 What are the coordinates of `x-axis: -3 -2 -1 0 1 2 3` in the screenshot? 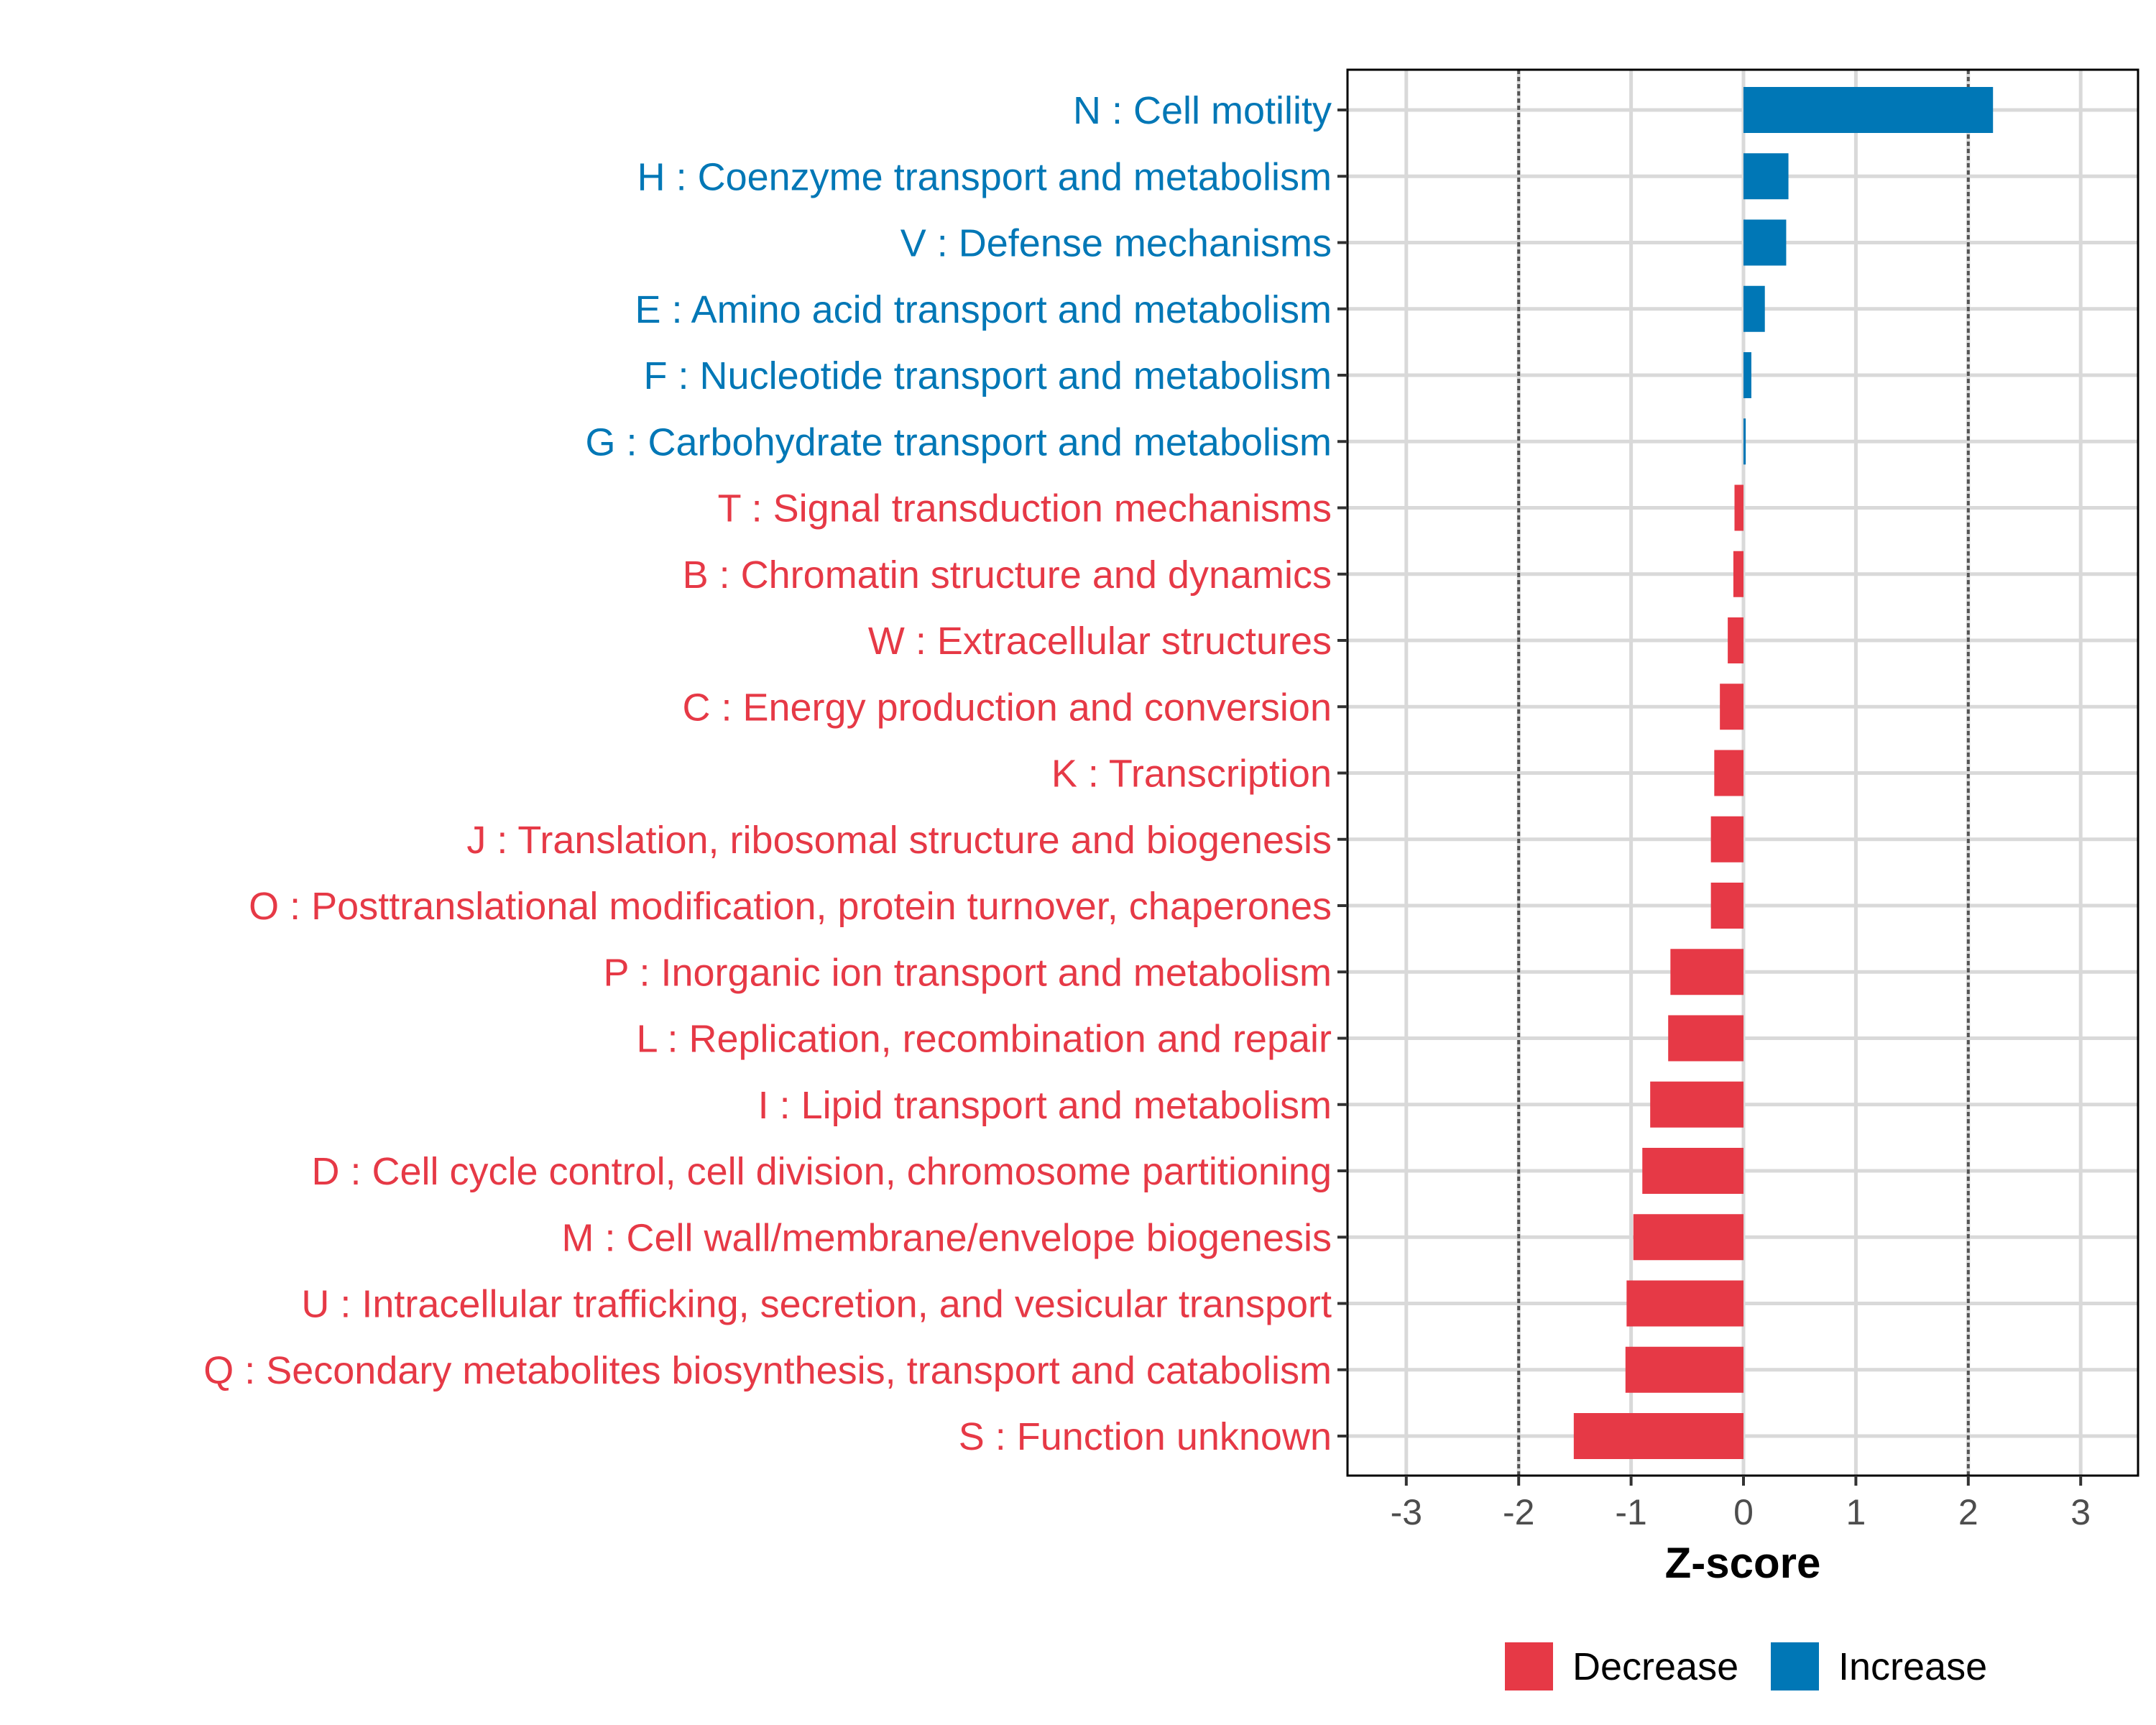 It's located at (1741, 1504).